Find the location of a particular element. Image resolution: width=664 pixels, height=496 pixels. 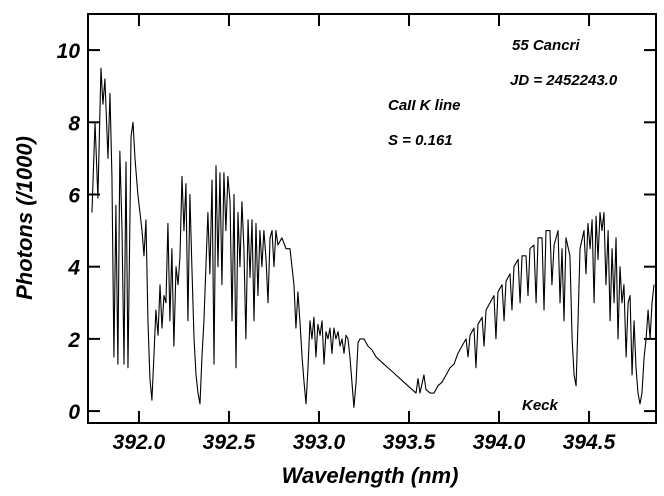

annotation: JD = 2452243.0 is located at coordinates (564, 80).